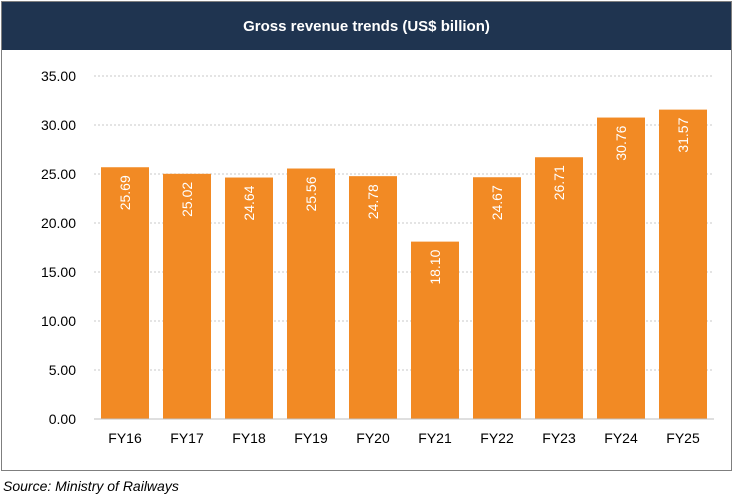 The height and width of the screenshot is (500, 735). I want to click on data-label: 25.56, so click(311, 193).